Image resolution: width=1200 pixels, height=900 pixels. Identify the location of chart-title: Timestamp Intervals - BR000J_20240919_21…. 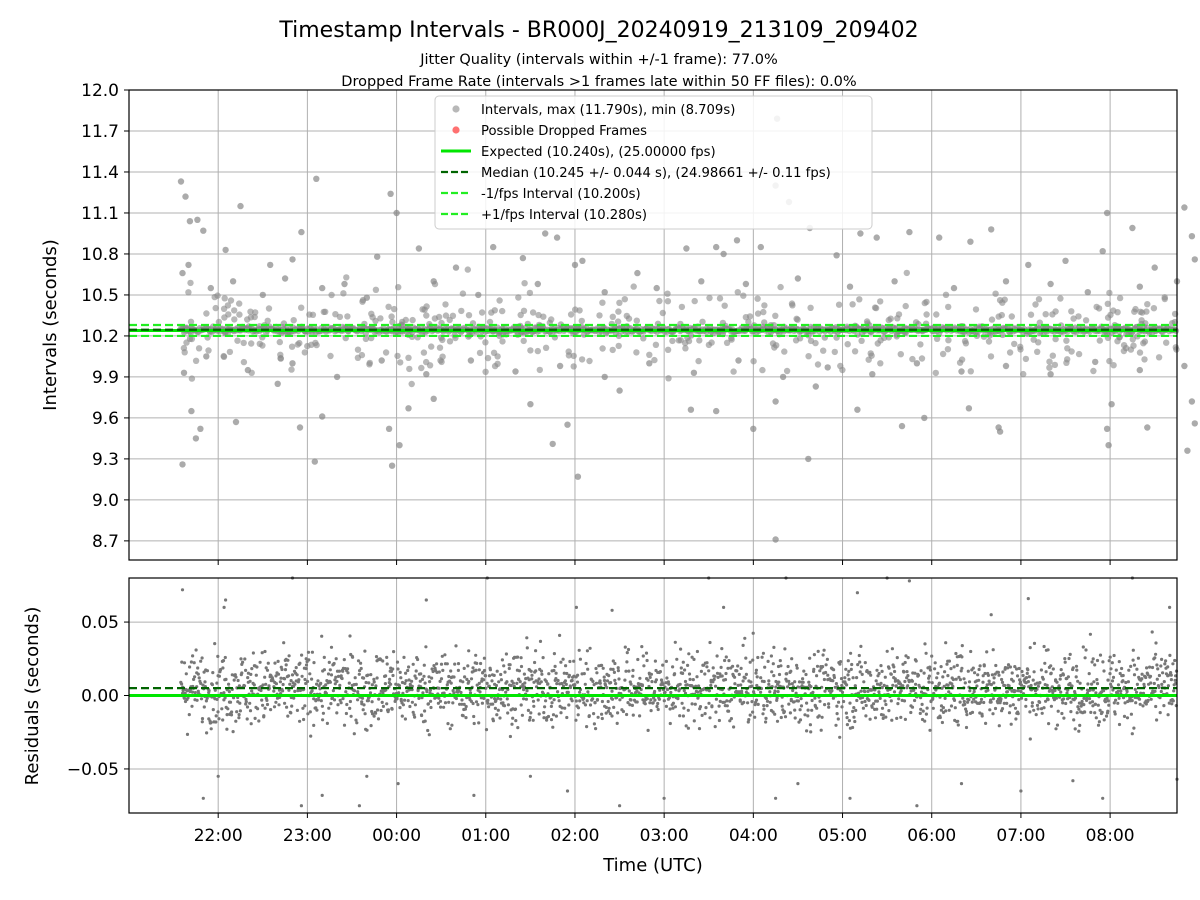
(598, 30).